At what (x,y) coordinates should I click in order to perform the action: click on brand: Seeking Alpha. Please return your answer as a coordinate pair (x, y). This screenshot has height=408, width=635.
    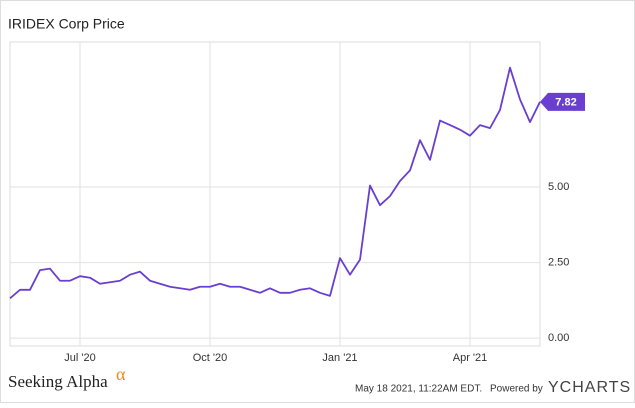
    Looking at the image, I should click on (58, 381).